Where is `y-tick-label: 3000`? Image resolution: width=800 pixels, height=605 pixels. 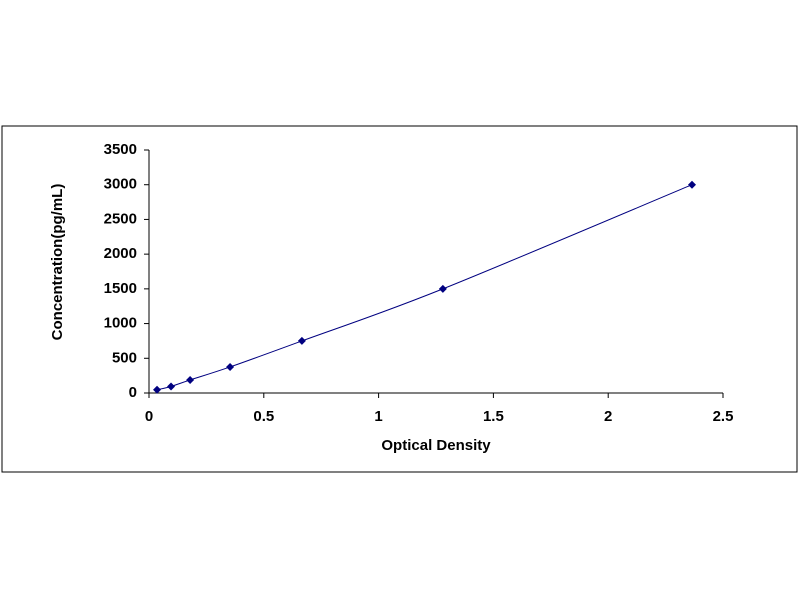 y-tick-label: 3000 is located at coordinates (120, 184).